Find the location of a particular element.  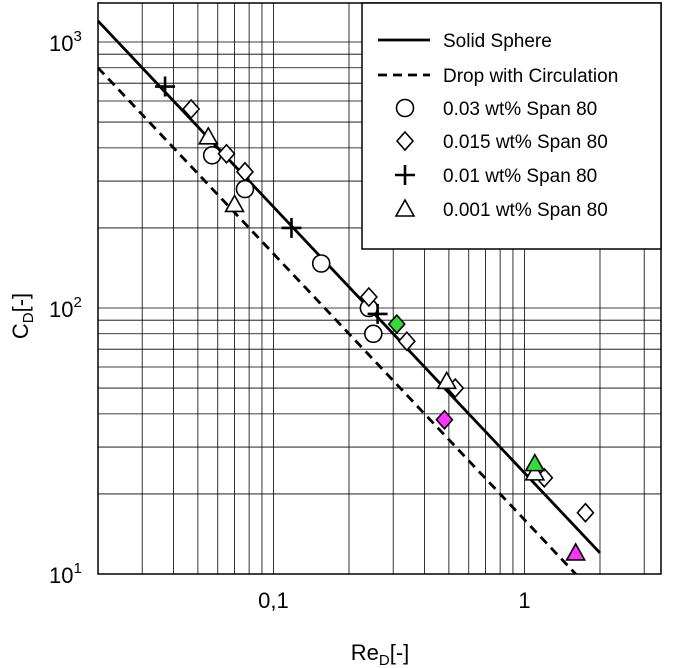

y-tick-exponent: 2 is located at coordinates (77, 302).